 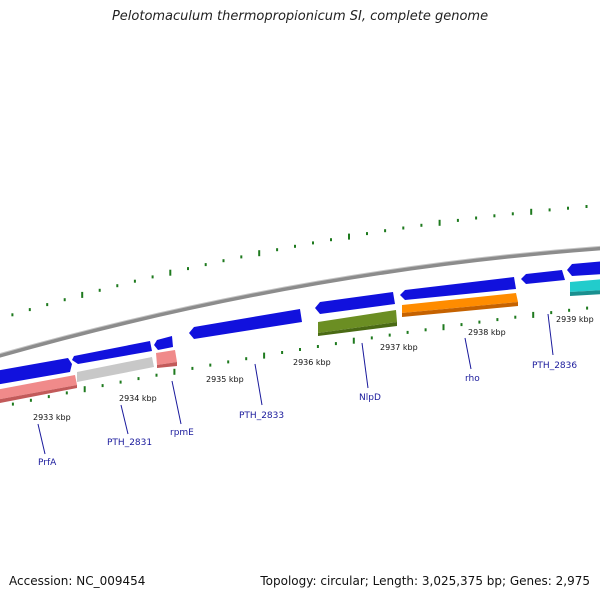 I want to click on accession-value: NC_009454, so click(x=111, y=581).